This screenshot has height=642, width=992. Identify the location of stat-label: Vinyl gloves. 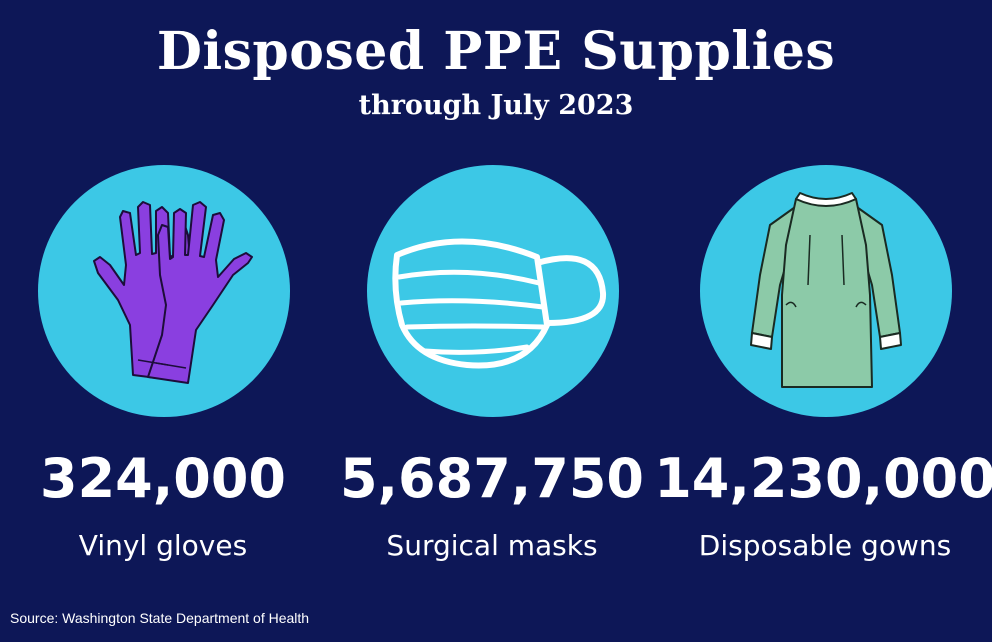
(163, 545).